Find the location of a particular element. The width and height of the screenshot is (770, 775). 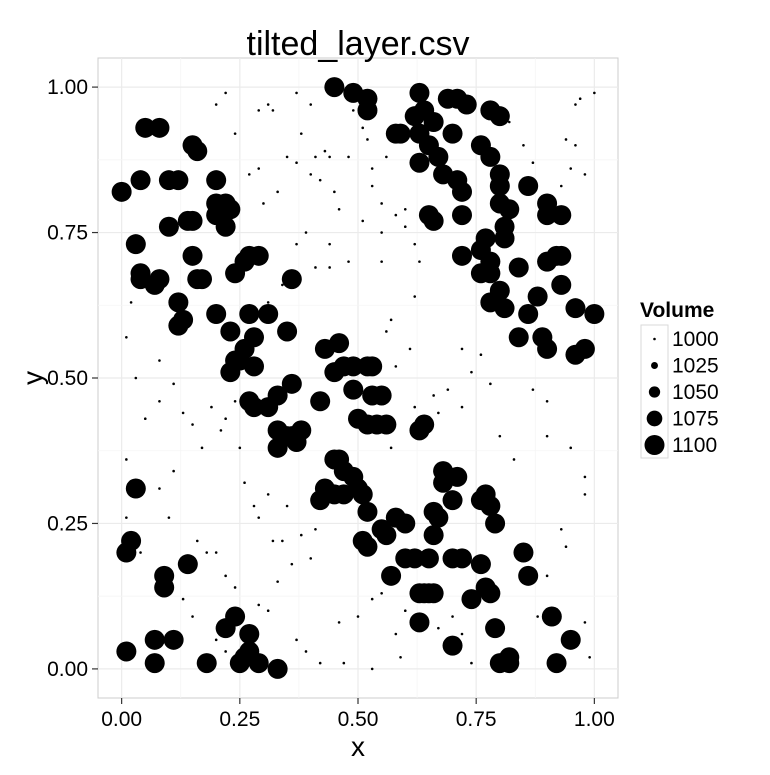

x-axis-ticks: 0.00 0.25 0.50 0.75 1.00 is located at coordinates (358, 714).